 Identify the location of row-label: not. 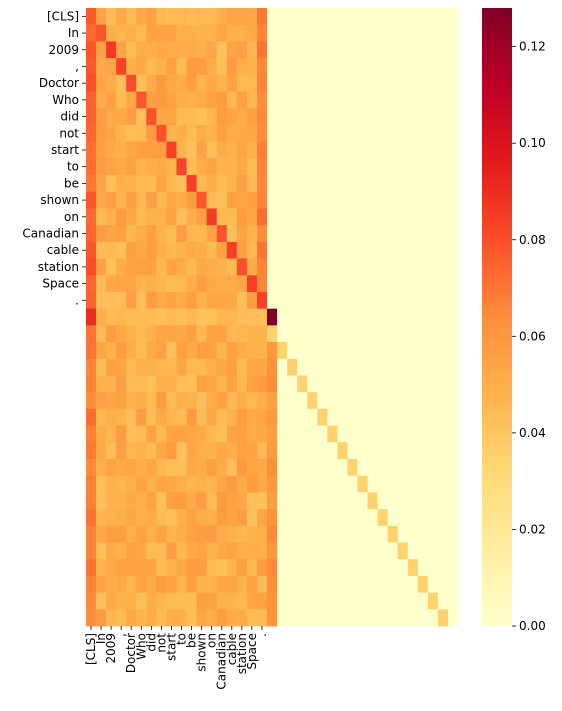
(69, 133).